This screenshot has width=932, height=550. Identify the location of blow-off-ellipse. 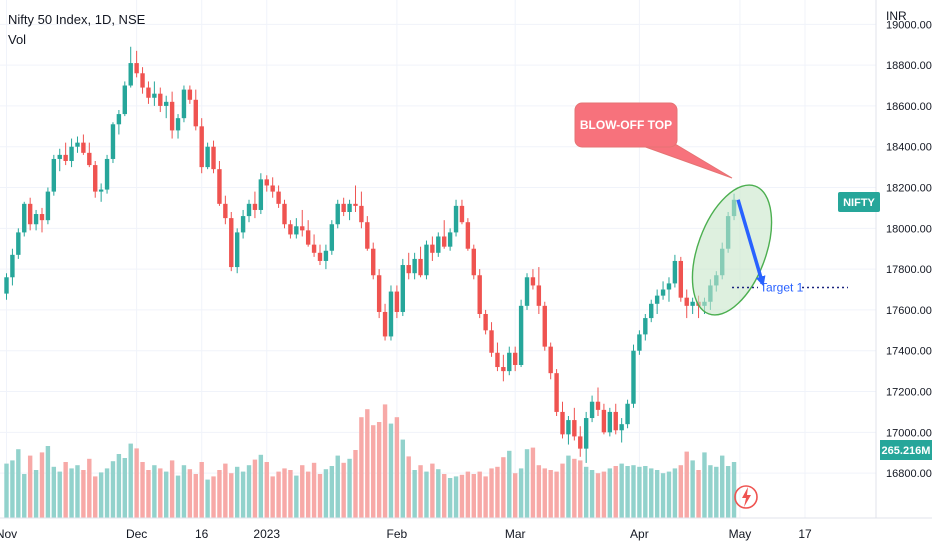
(732, 249).